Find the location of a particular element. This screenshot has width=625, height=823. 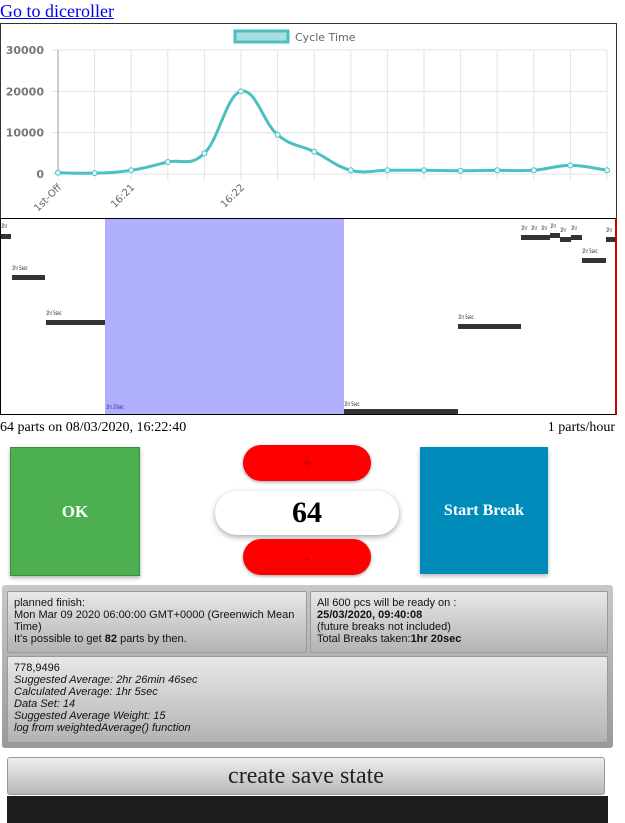

planned-finish-heading: planned finish: is located at coordinates (49, 603).